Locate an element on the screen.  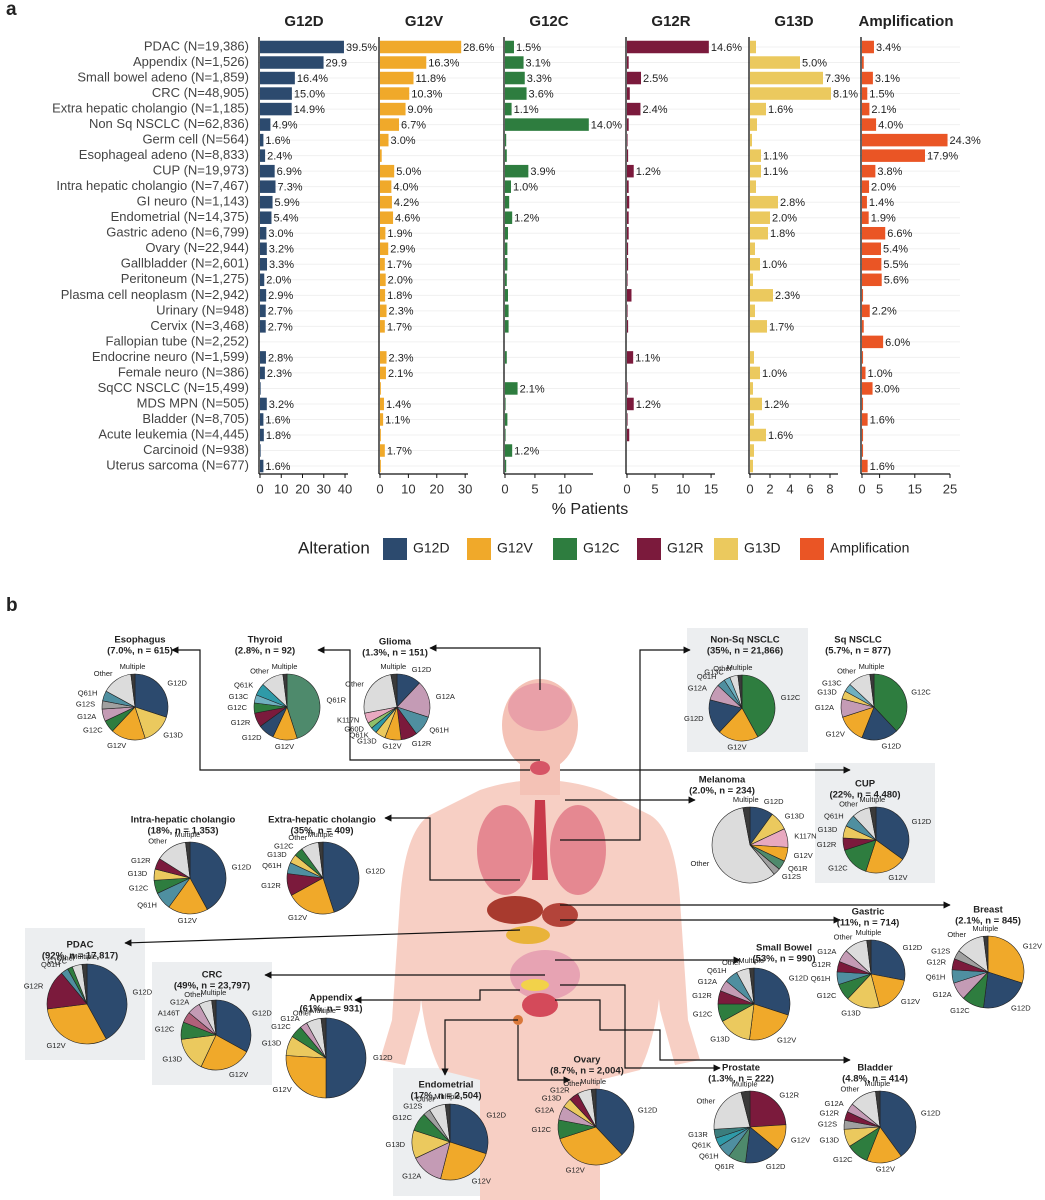
pie-title: Thyroid is located at coordinates (265, 640).